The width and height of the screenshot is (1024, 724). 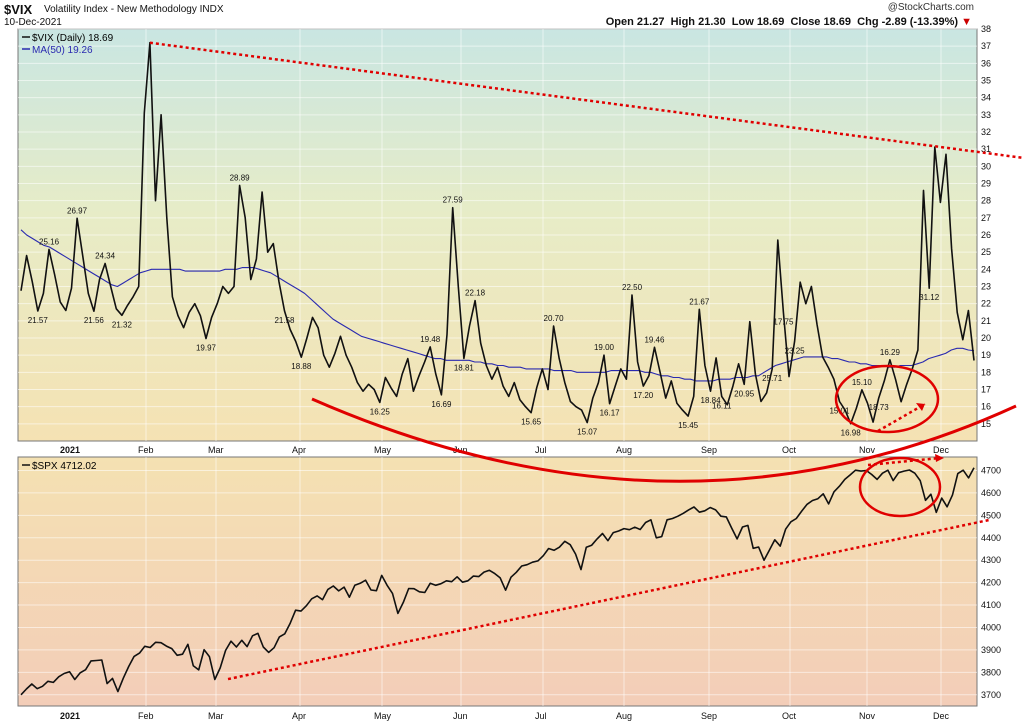 What do you see at coordinates (541, 716) in the screenshot?
I see `spx-month-label: Jul` at bounding box center [541, 716].